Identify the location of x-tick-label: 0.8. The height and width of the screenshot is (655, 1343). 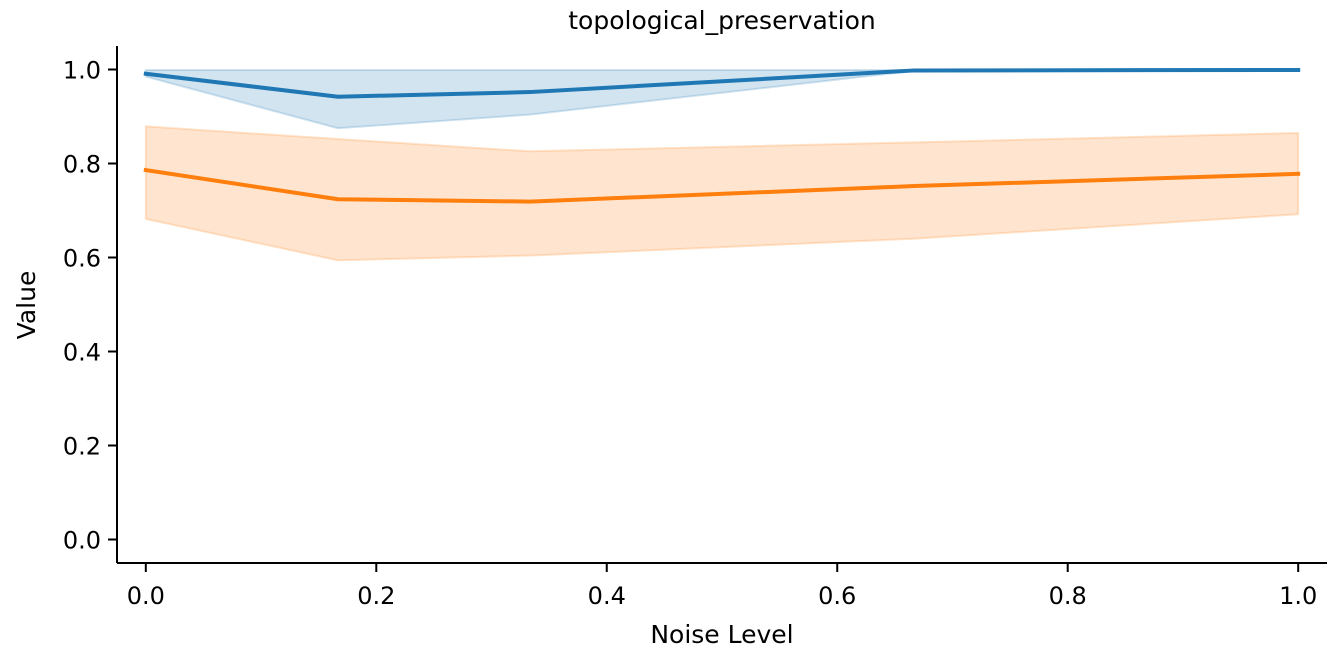
(1068, 596).